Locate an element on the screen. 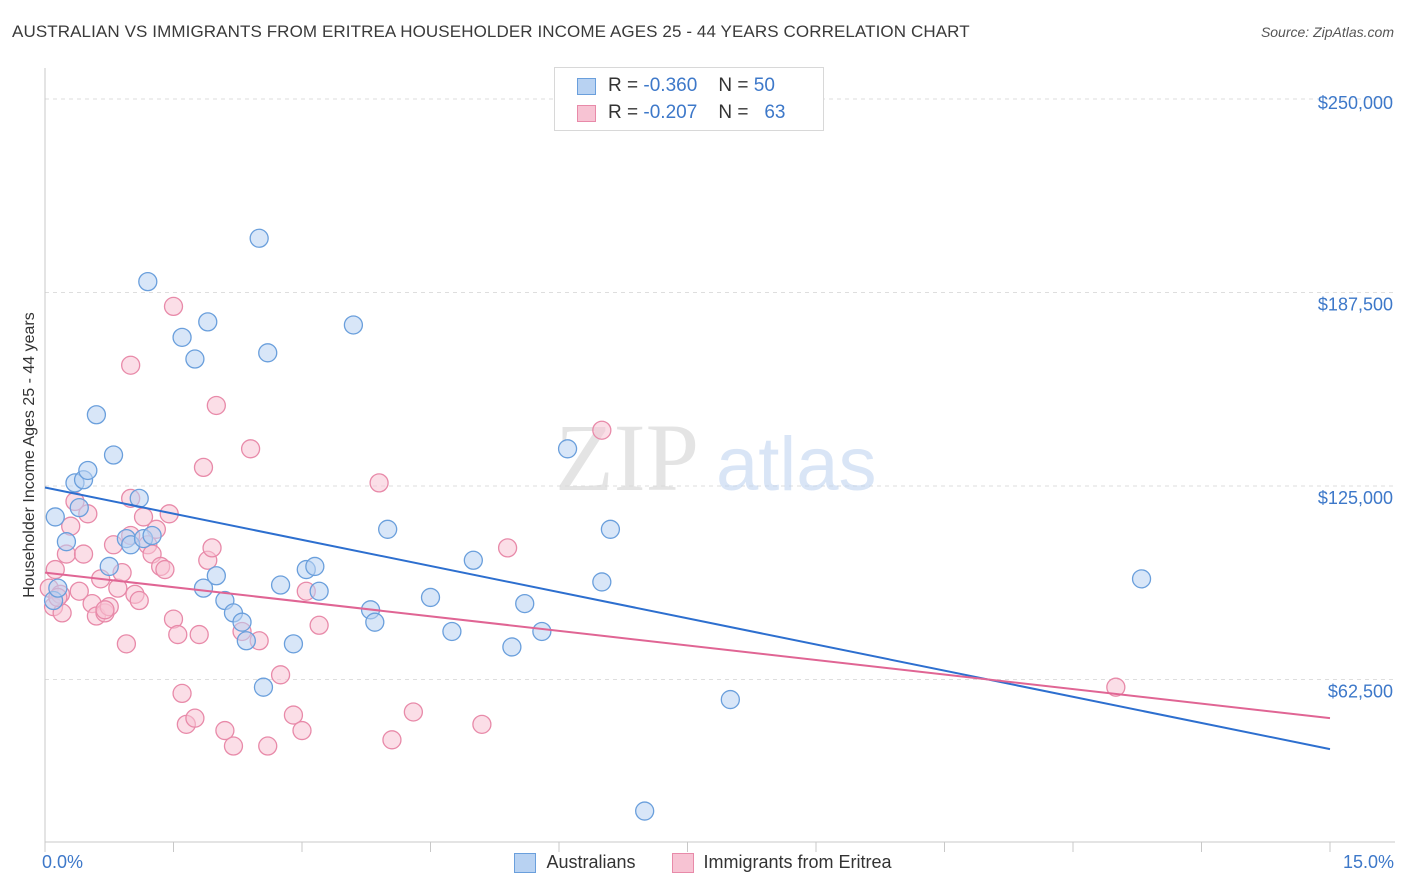  legend-item-eritrea: Immigrants from Eritrea is located at coordinates (781, 862).